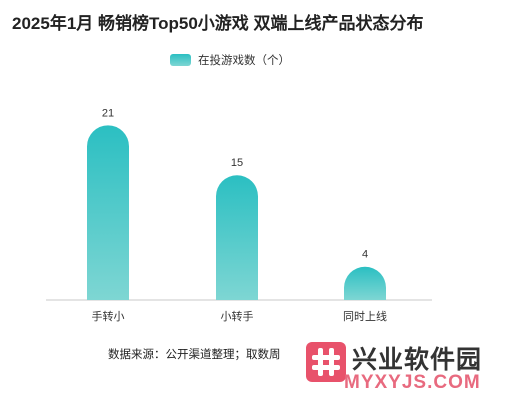 The image size is (506, 401). I want to click on value-label-2: 15, so click(237, 163).